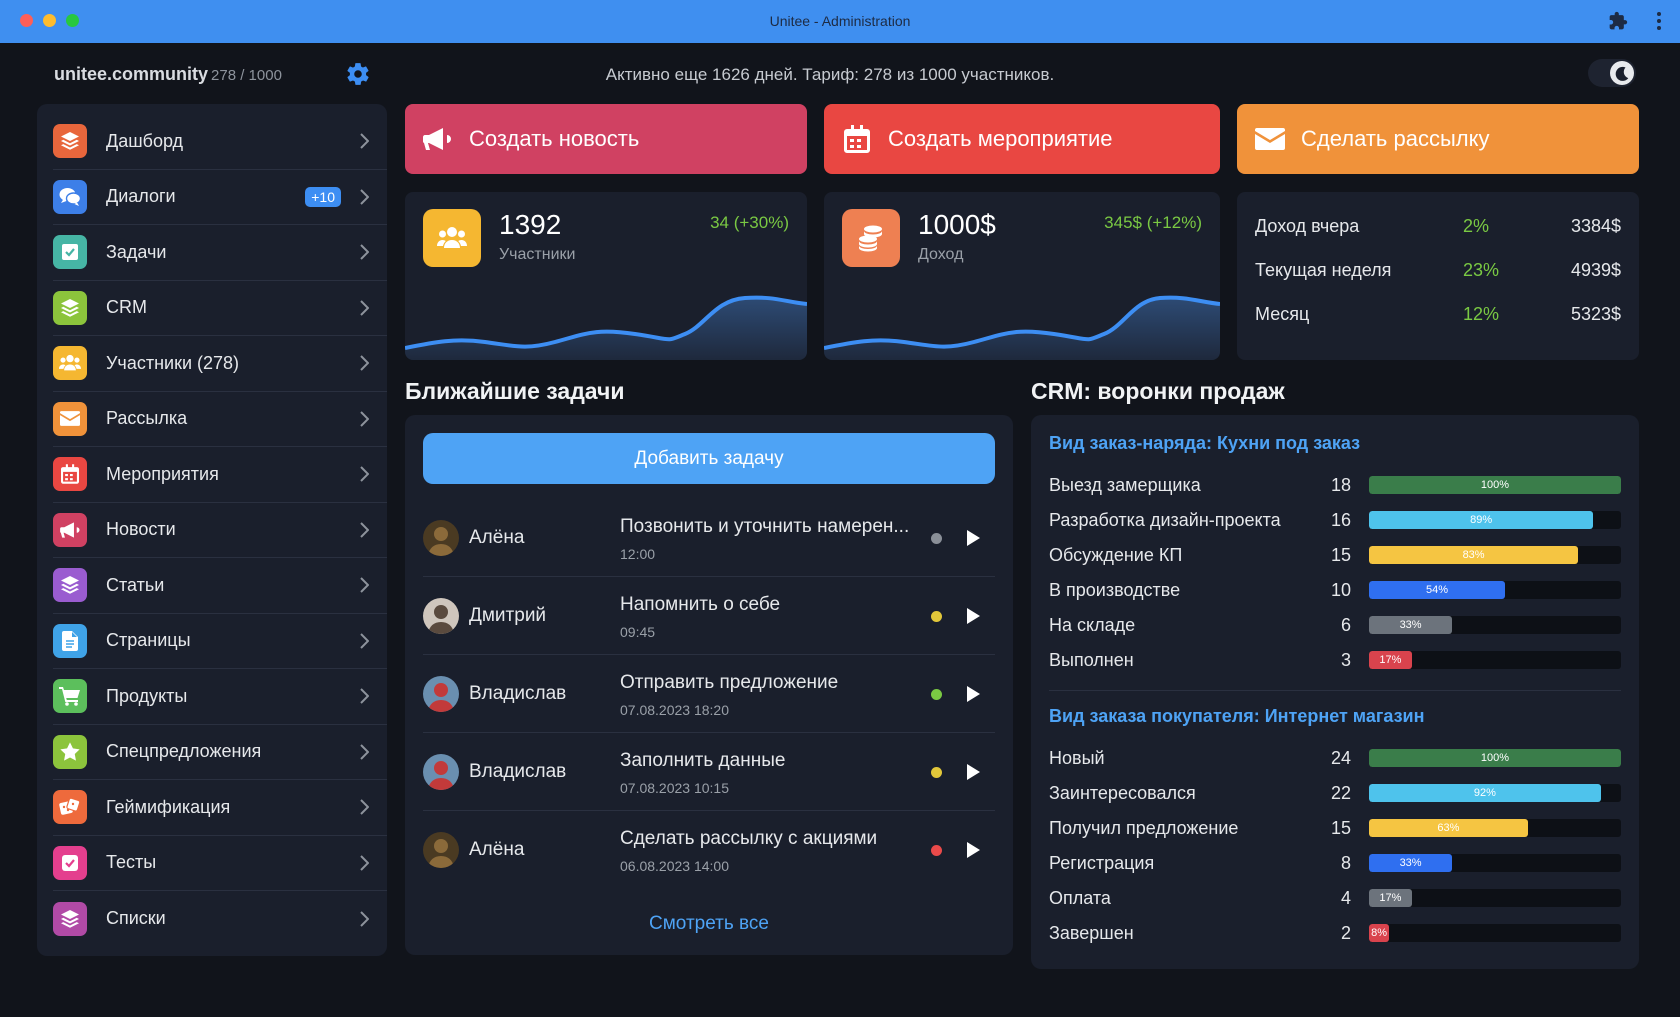 This screenshot has height=1017, width=1680. I want to click on stage-progress-bar: 100%, so click(1495, 485).